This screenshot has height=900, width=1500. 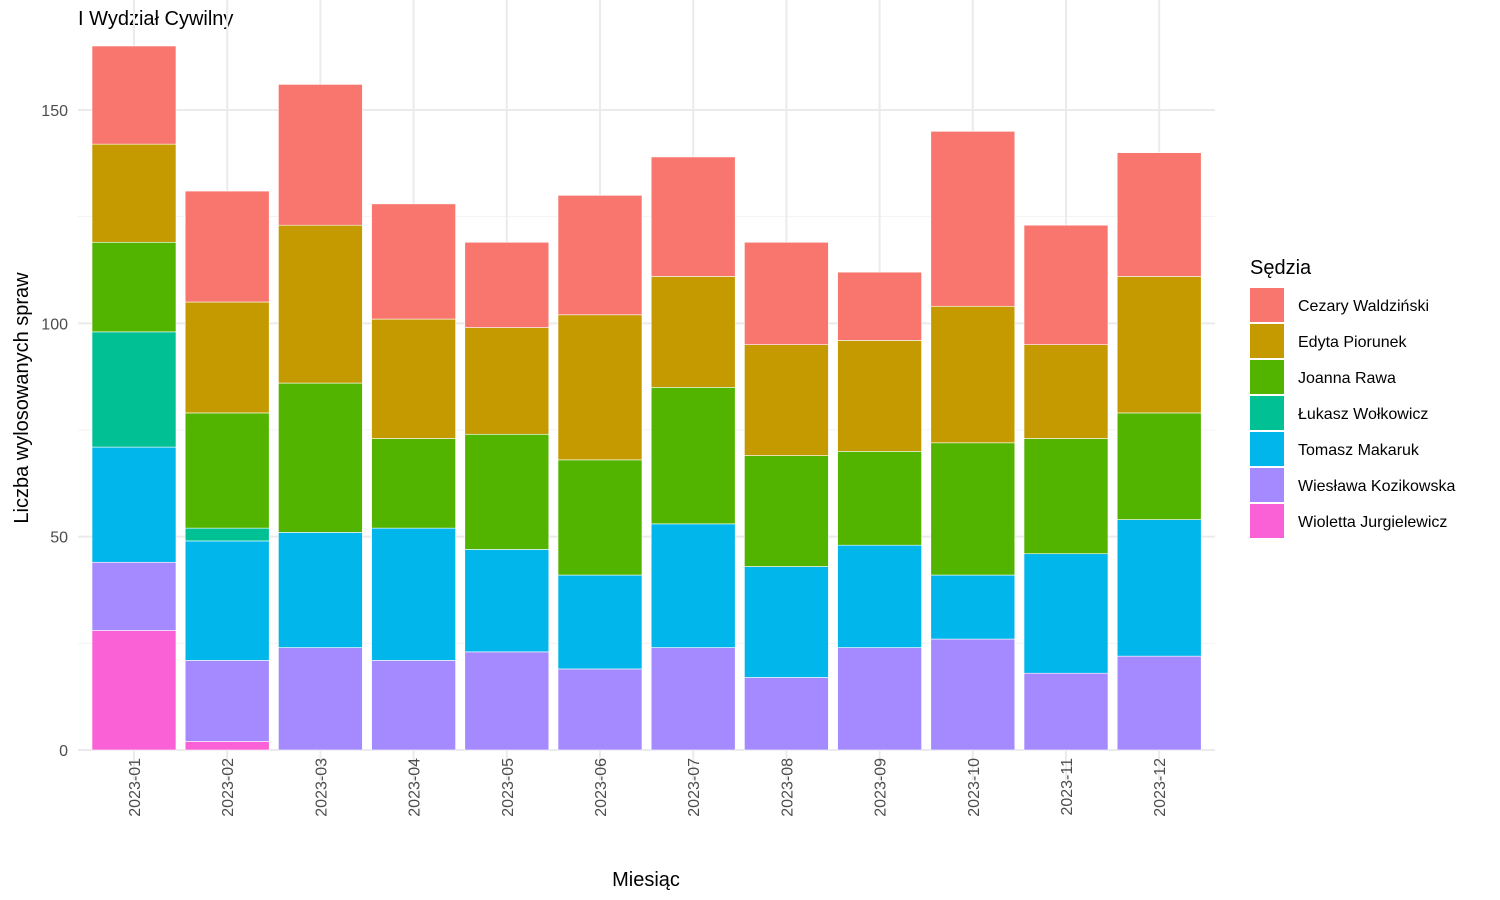 I want to click on x-tick-label: 2023-09, so click(x=881, y=787).